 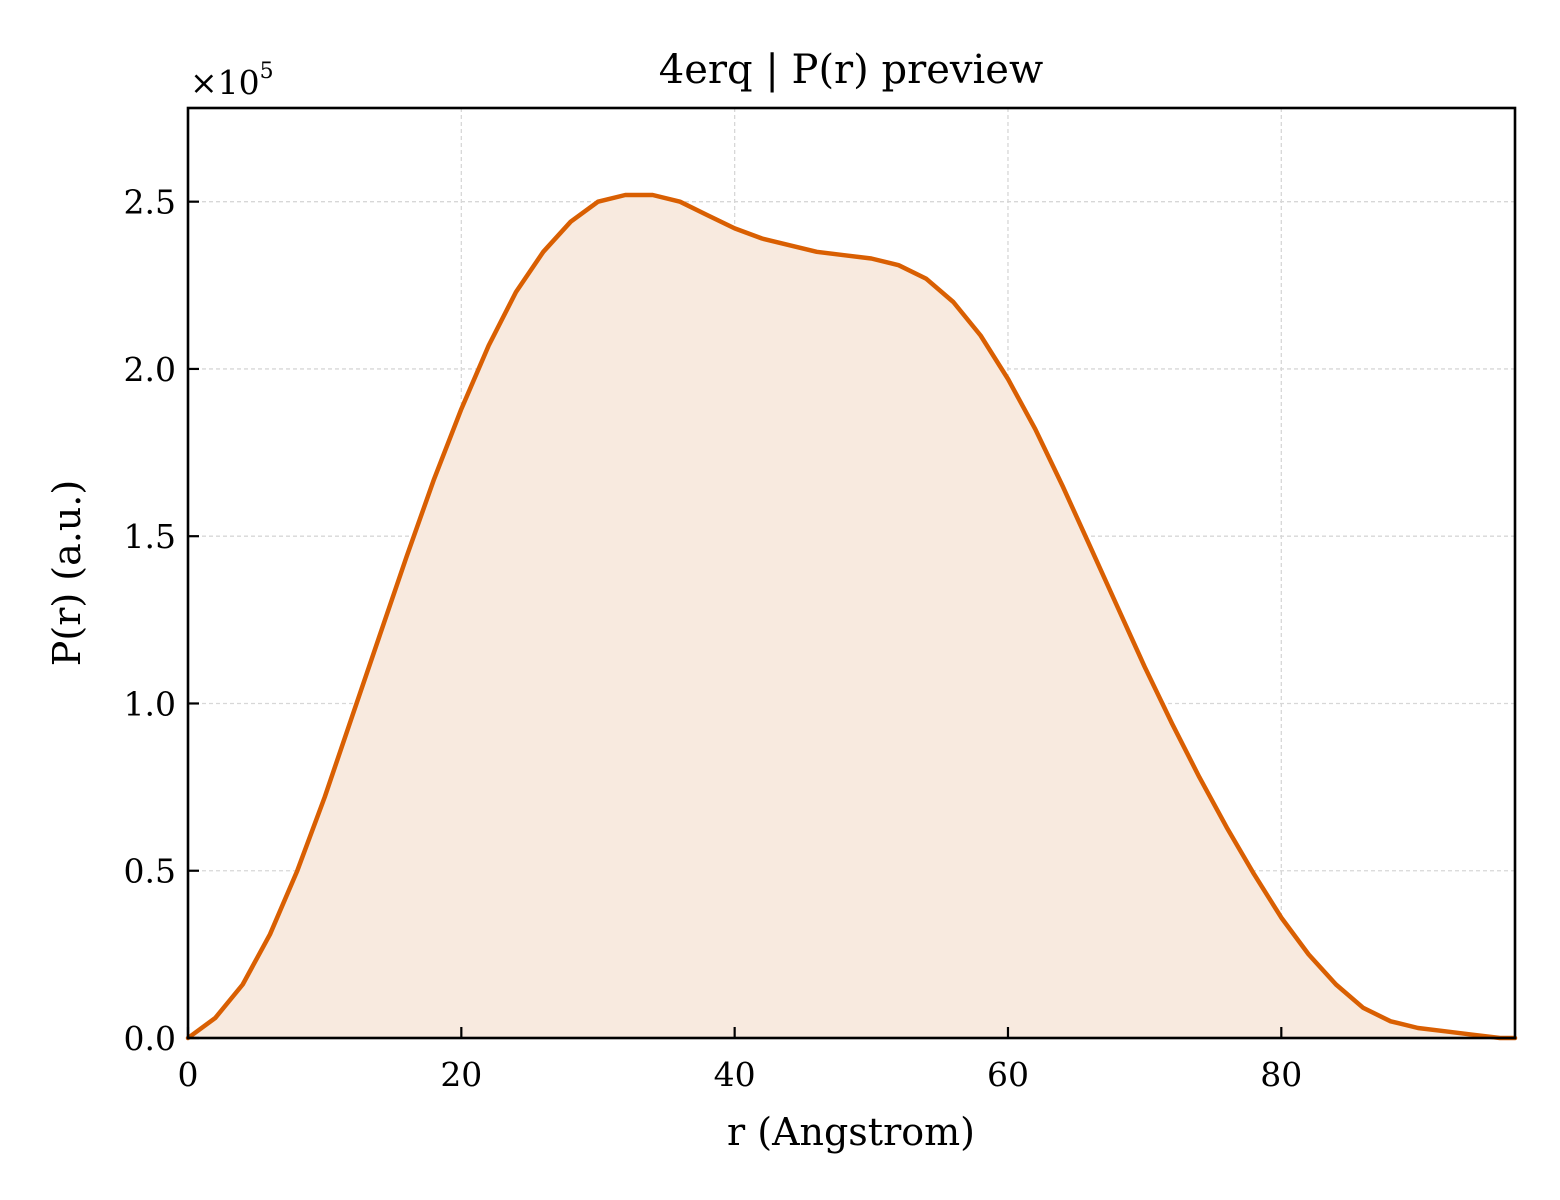 What do you see at coordinates (851, 70) in the screenshot?
I see `chart-title: 4erq | P(r) preview` at bounding box center [851, 70].